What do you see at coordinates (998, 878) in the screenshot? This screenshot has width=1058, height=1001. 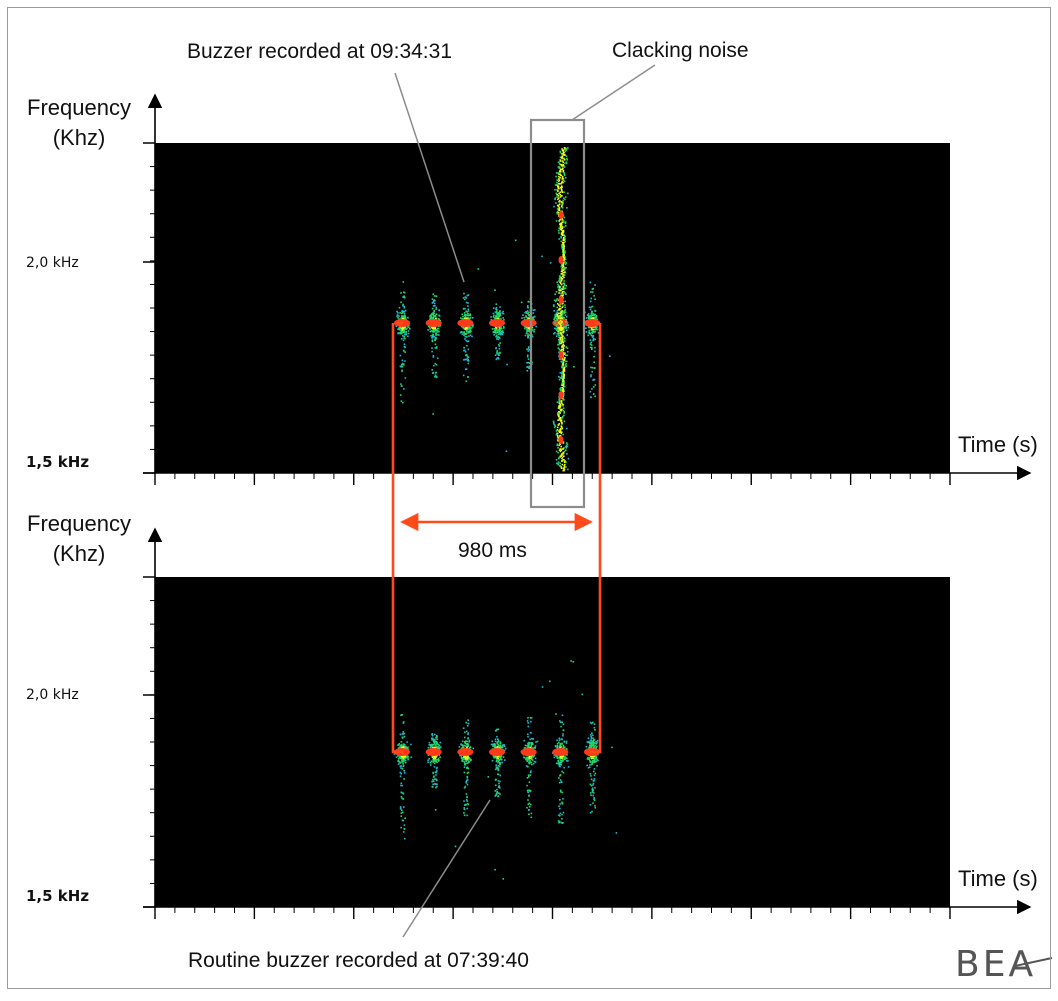 I see `bottom-x-axis-title: Time (s)` at bounding box center [998, 878].